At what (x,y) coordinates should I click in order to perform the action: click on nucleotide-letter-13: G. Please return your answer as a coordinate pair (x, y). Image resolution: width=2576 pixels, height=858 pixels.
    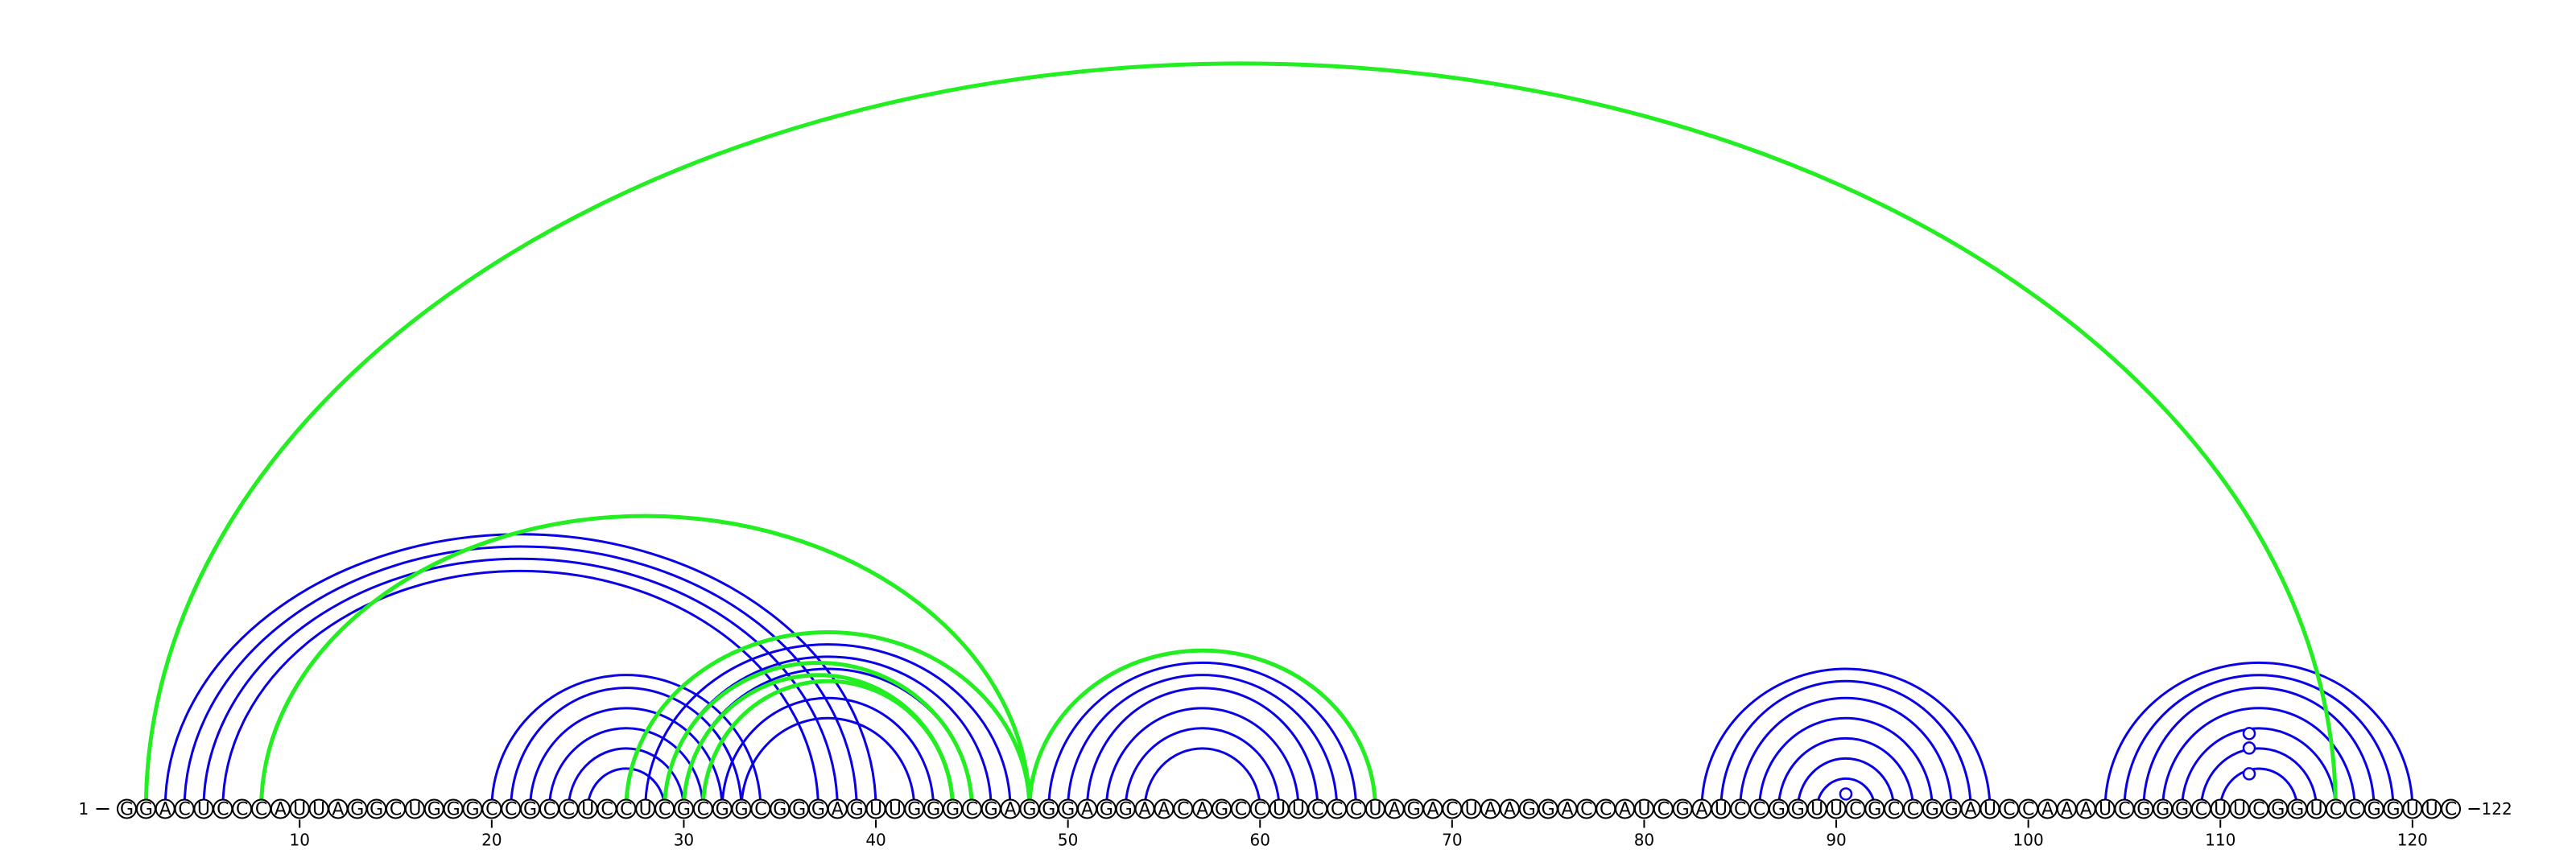
    Looking at the image, I should click on (357, 810).